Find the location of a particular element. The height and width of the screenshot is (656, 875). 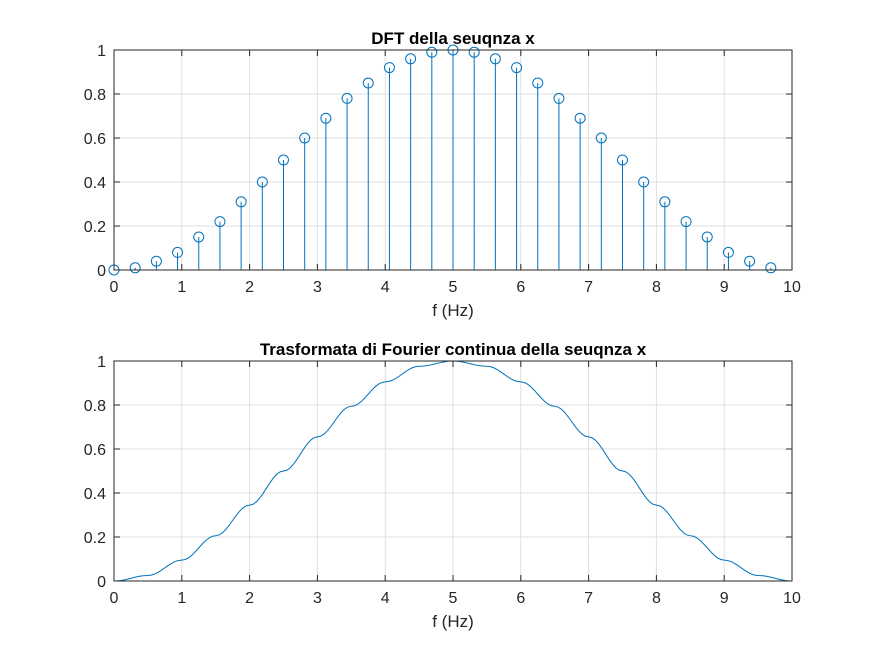

chart-title: DFT della seuqnza x is located at coordinates (453, 38).